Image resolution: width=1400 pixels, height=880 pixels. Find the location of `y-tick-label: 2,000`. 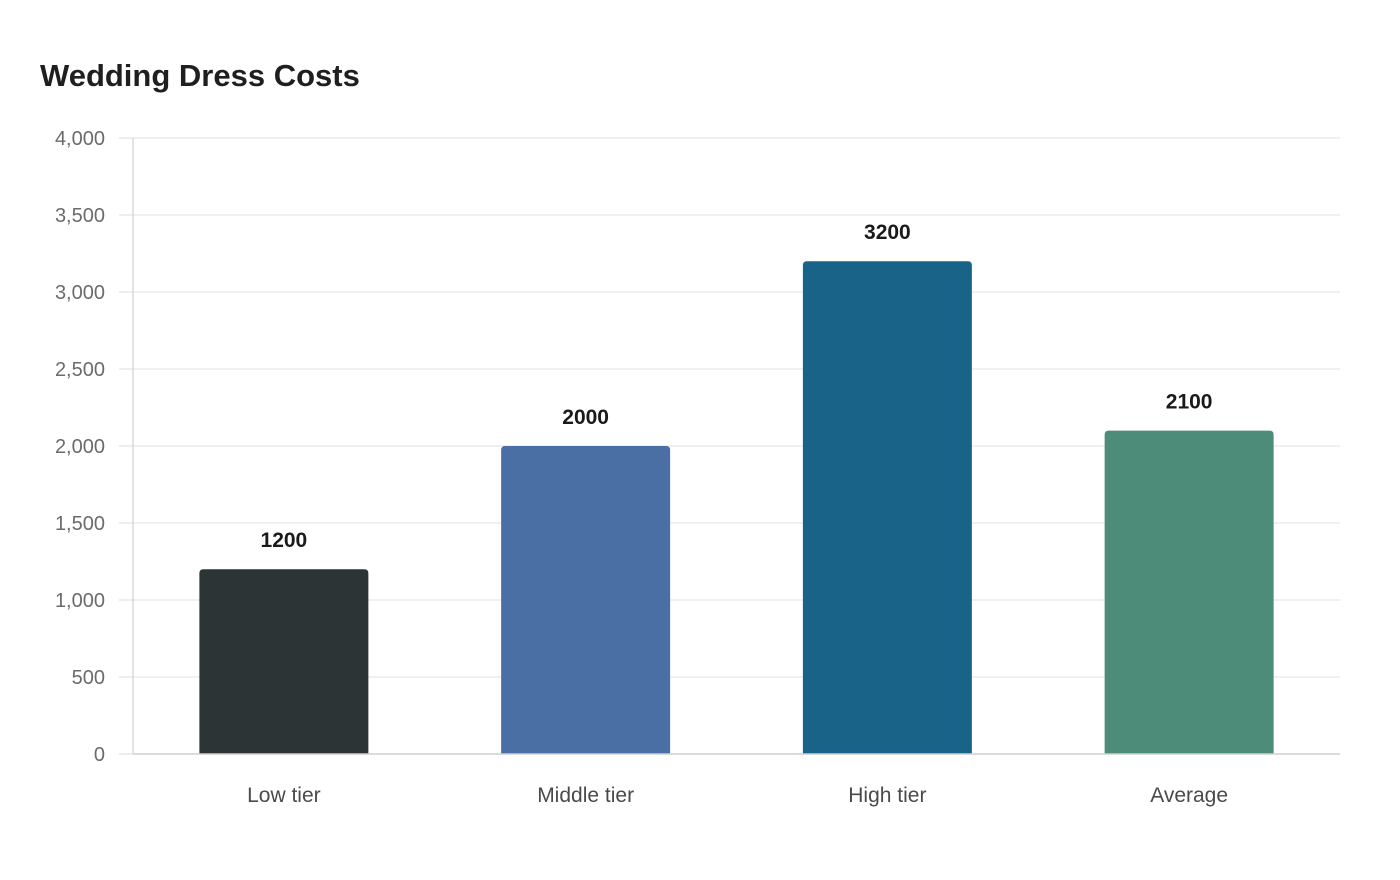

y-tick-label: 2,000 is located at coordinates (80, 447).